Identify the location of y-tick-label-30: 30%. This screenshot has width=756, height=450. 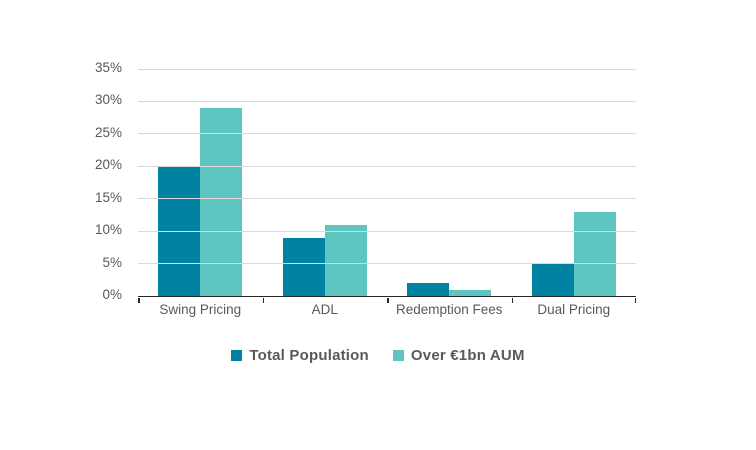
(108, 100).